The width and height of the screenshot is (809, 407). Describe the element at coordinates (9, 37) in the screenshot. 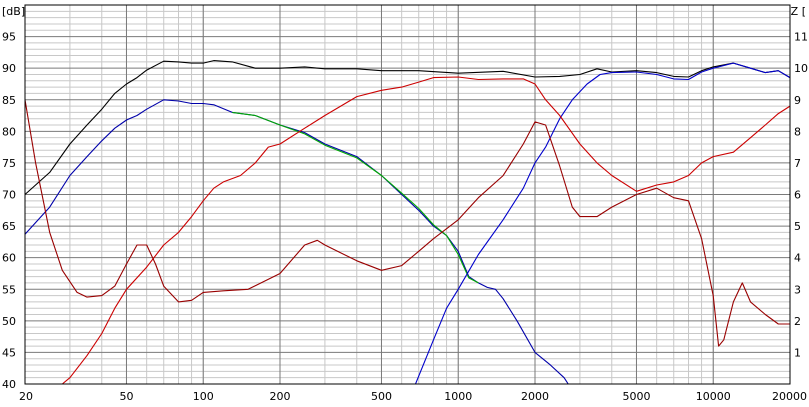

I see `left-tick-label: 95` at that location.